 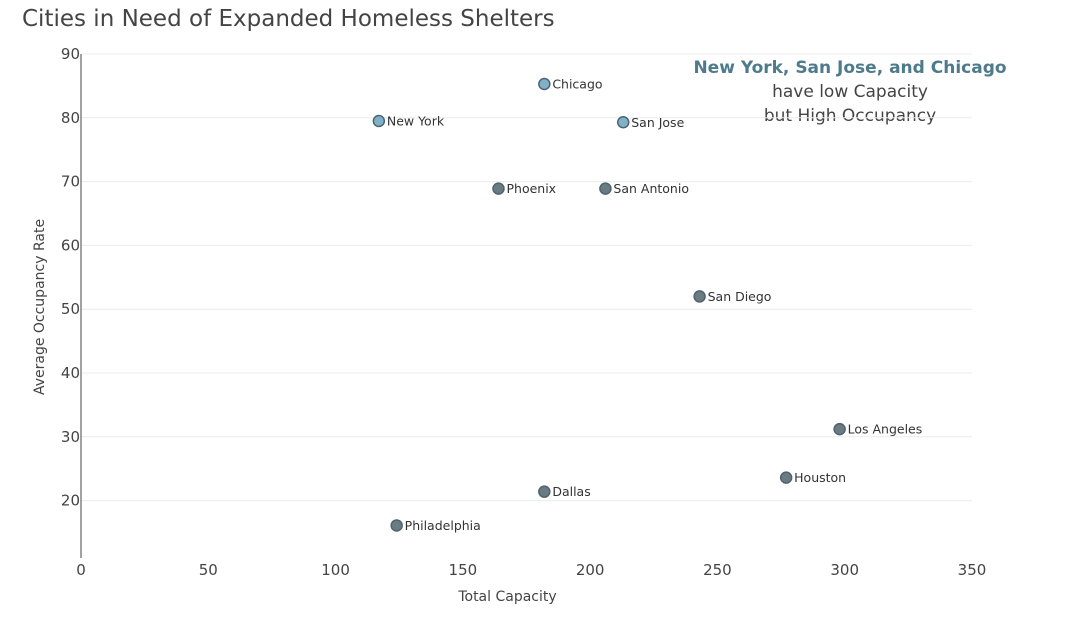 I want to click on y-tick-label: 90, so click(x=70, y=54).